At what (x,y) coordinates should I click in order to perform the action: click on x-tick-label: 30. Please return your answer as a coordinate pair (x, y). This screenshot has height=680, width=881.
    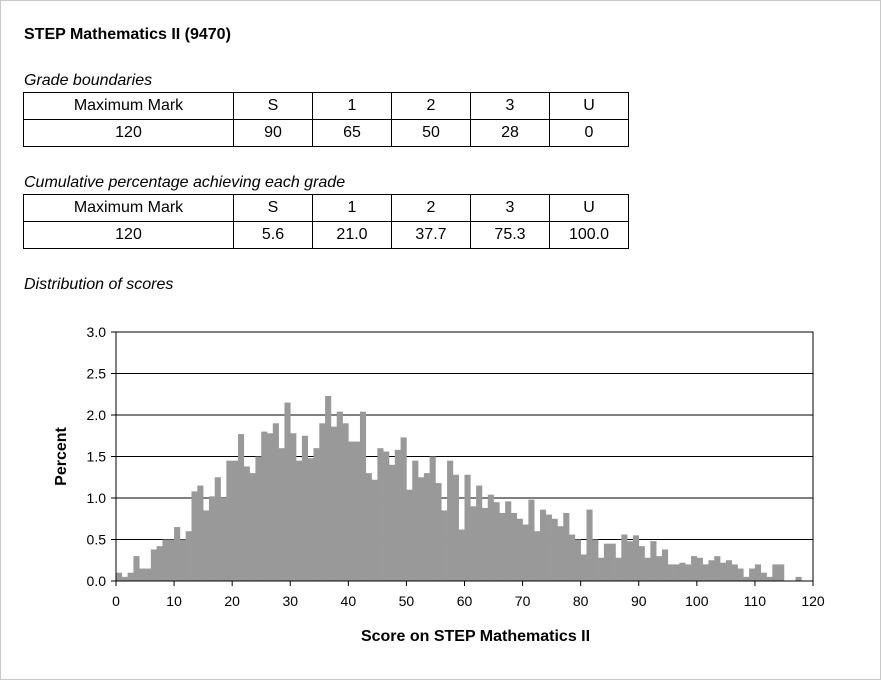
    Looking at the image, I should click on (290, 601).